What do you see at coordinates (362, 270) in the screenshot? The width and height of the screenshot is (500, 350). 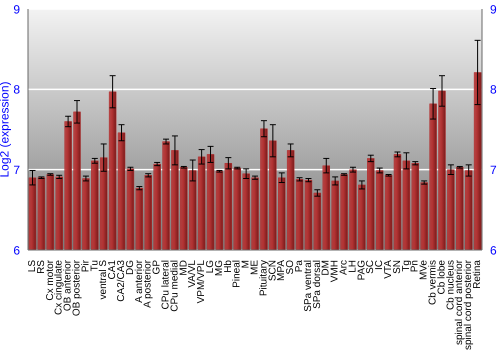 I see `x-tick-label: PAG` at bounding box center [362, 270].